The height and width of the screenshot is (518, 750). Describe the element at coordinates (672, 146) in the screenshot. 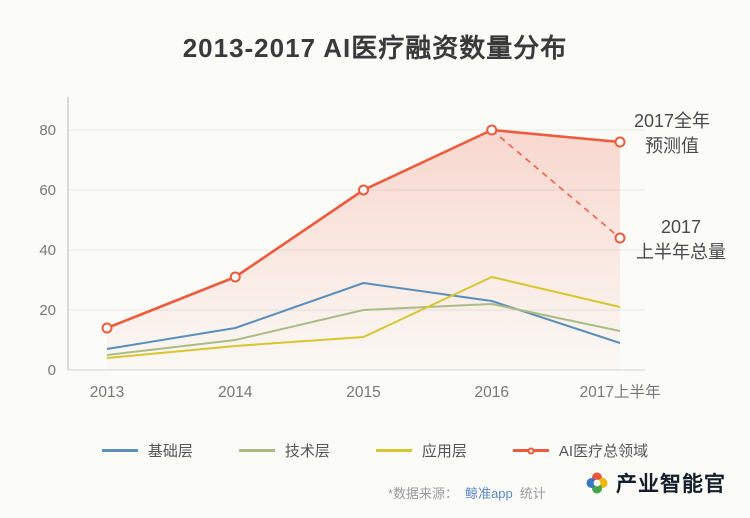

I see `annotation-forecast: 预测值` at that location.